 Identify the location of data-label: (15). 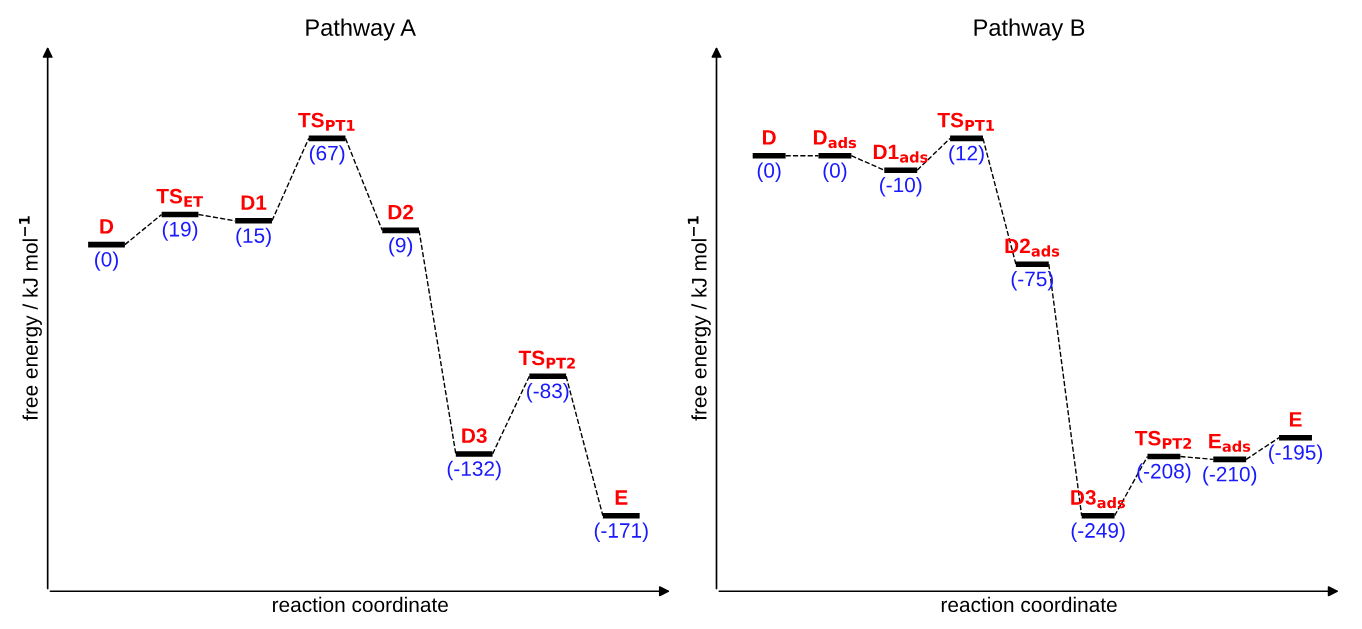
(253, 237).